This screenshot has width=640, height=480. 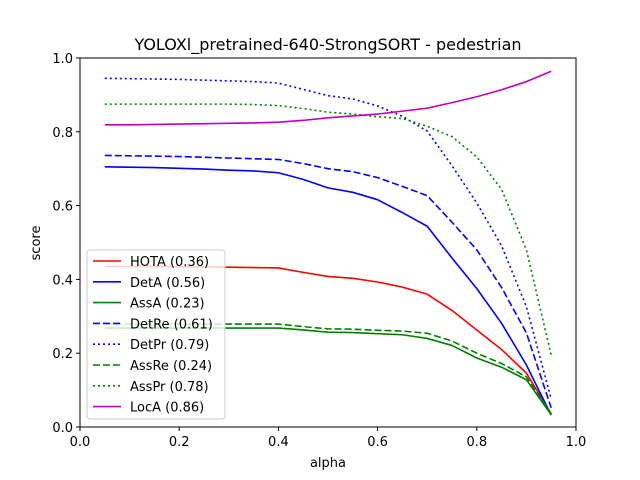 I want to click on x-tick-label: 1.0, so click(x=576, y=442).